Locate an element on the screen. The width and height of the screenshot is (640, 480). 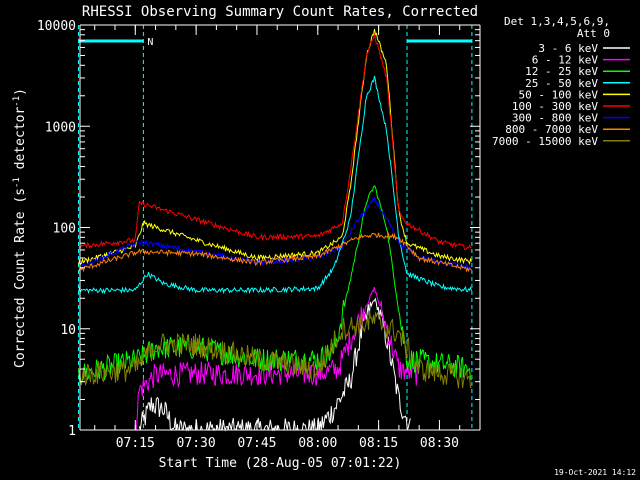
y-axis-label: Corrected Count Rate (s-1 detector-1) is located at coordinates (20, 228).